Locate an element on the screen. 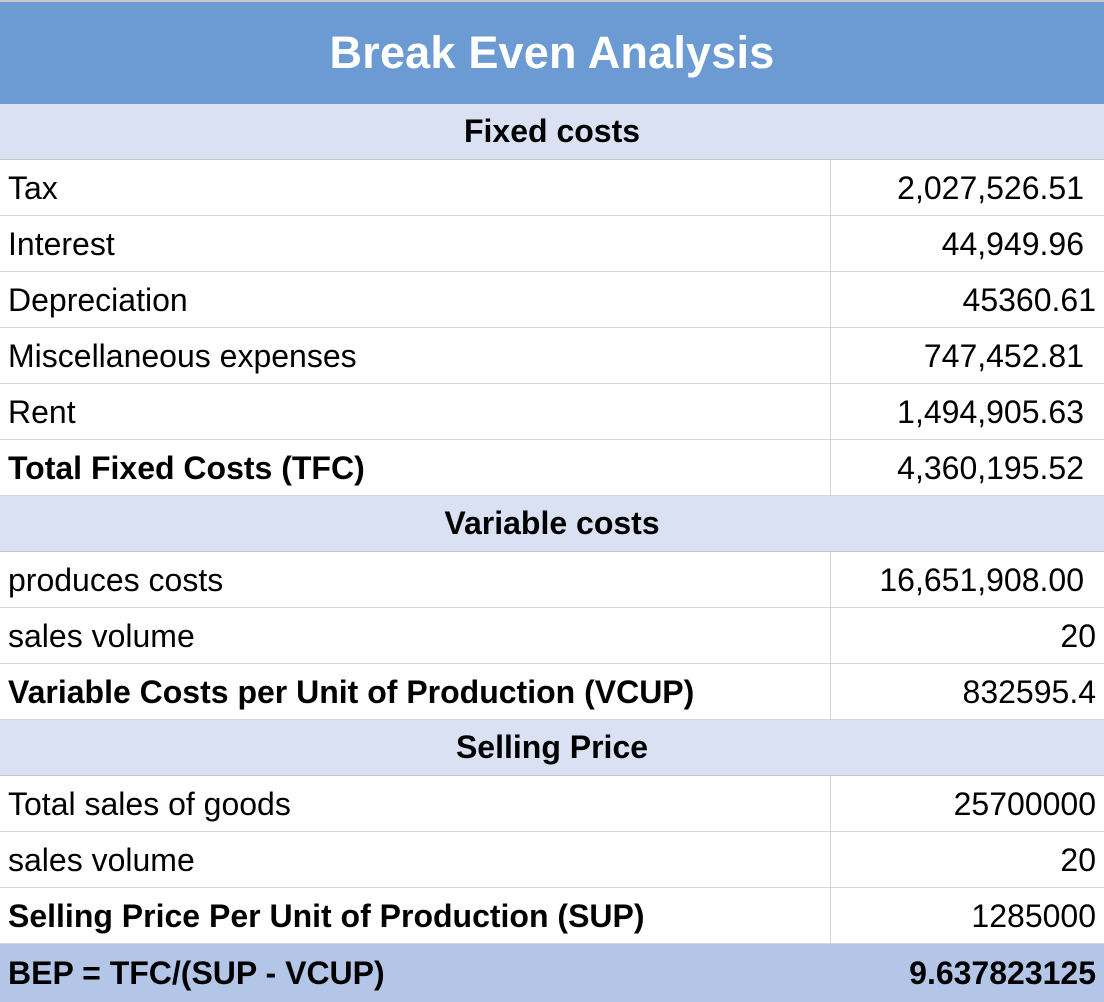  table-row: Interest 44,949.96 is located at coordinates (552, 244).